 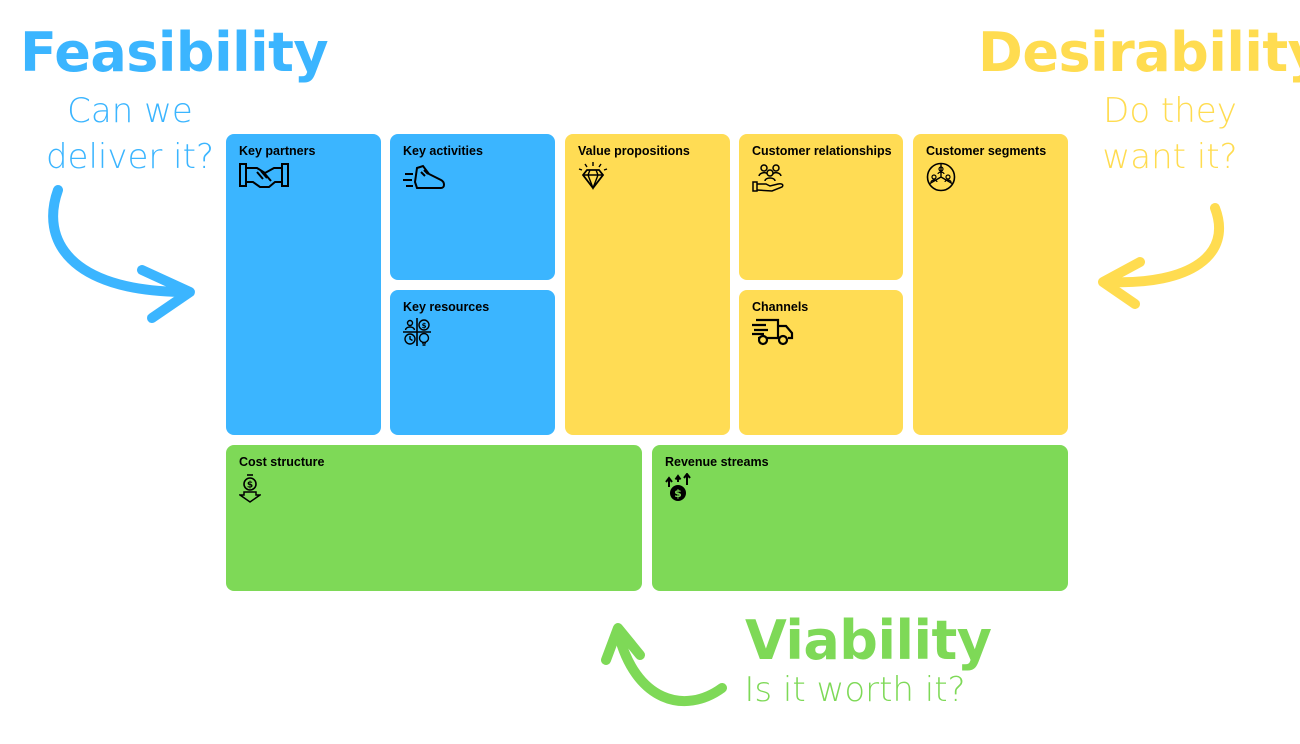 I want to click on running-shoe-icon, so click(x=425, y=177).